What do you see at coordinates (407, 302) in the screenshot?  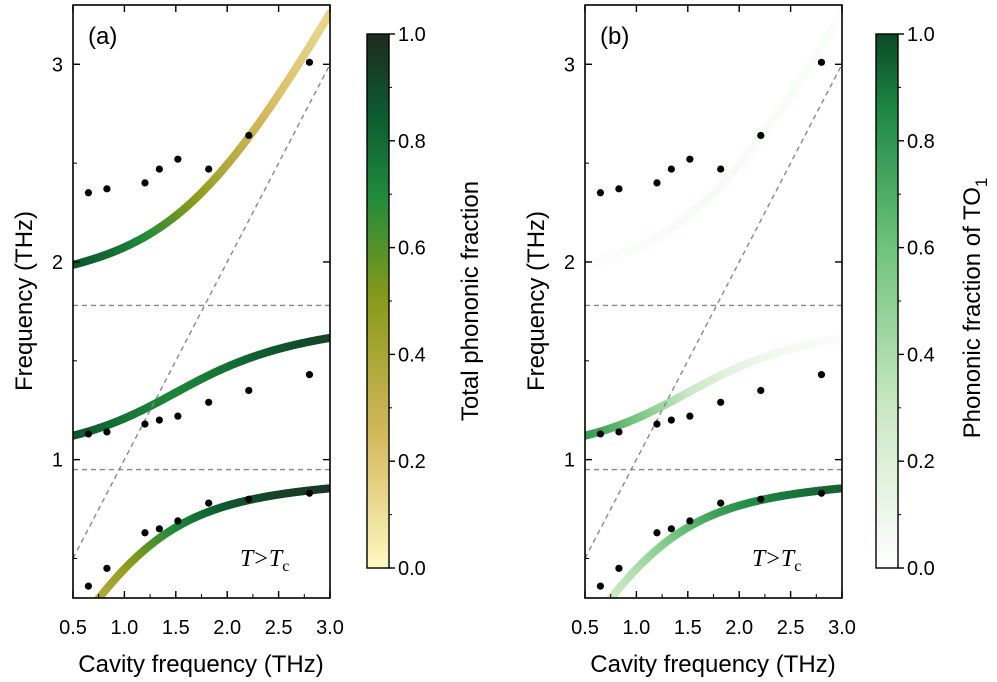 I see `colorbar-ticks-a: 0.0 0.2 0.4 0.6 0.8 1.0` at bounding box center [407, 302].